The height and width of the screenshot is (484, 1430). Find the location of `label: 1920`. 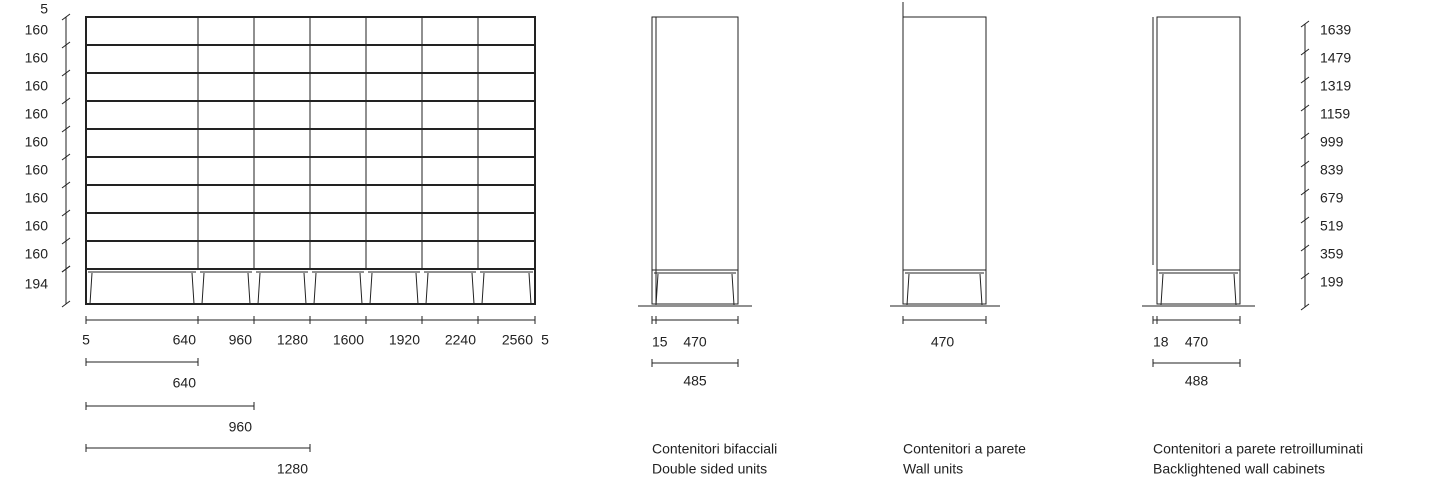

label: 1920 is located at coordinates (404, 340).